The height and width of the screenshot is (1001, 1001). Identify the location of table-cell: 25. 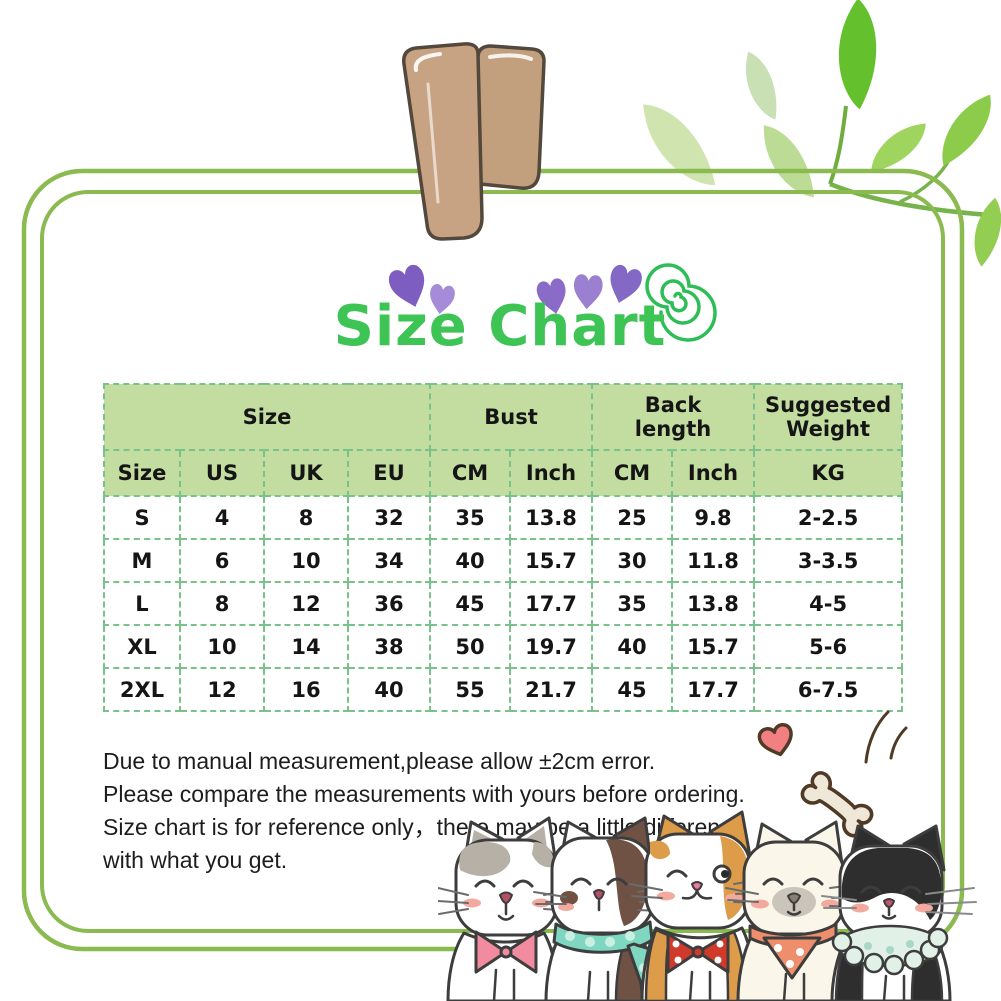
(632, 517).